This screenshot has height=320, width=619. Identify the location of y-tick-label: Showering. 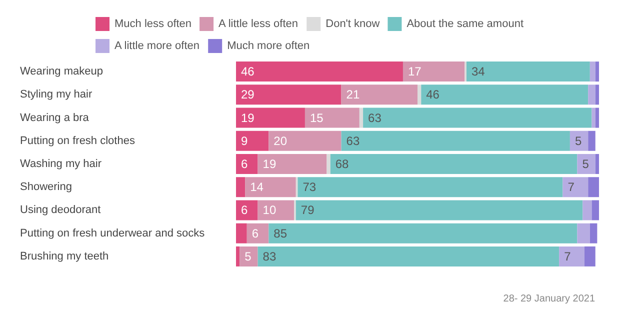
(46, 187).